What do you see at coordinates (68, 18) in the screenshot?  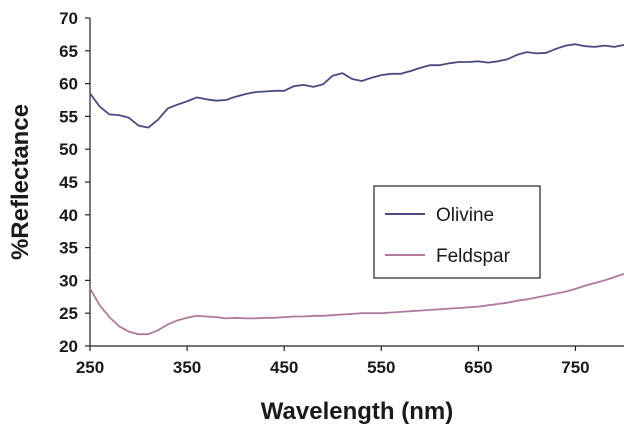 I see `y-tick-label: 70` at bounding box center [68, 18].